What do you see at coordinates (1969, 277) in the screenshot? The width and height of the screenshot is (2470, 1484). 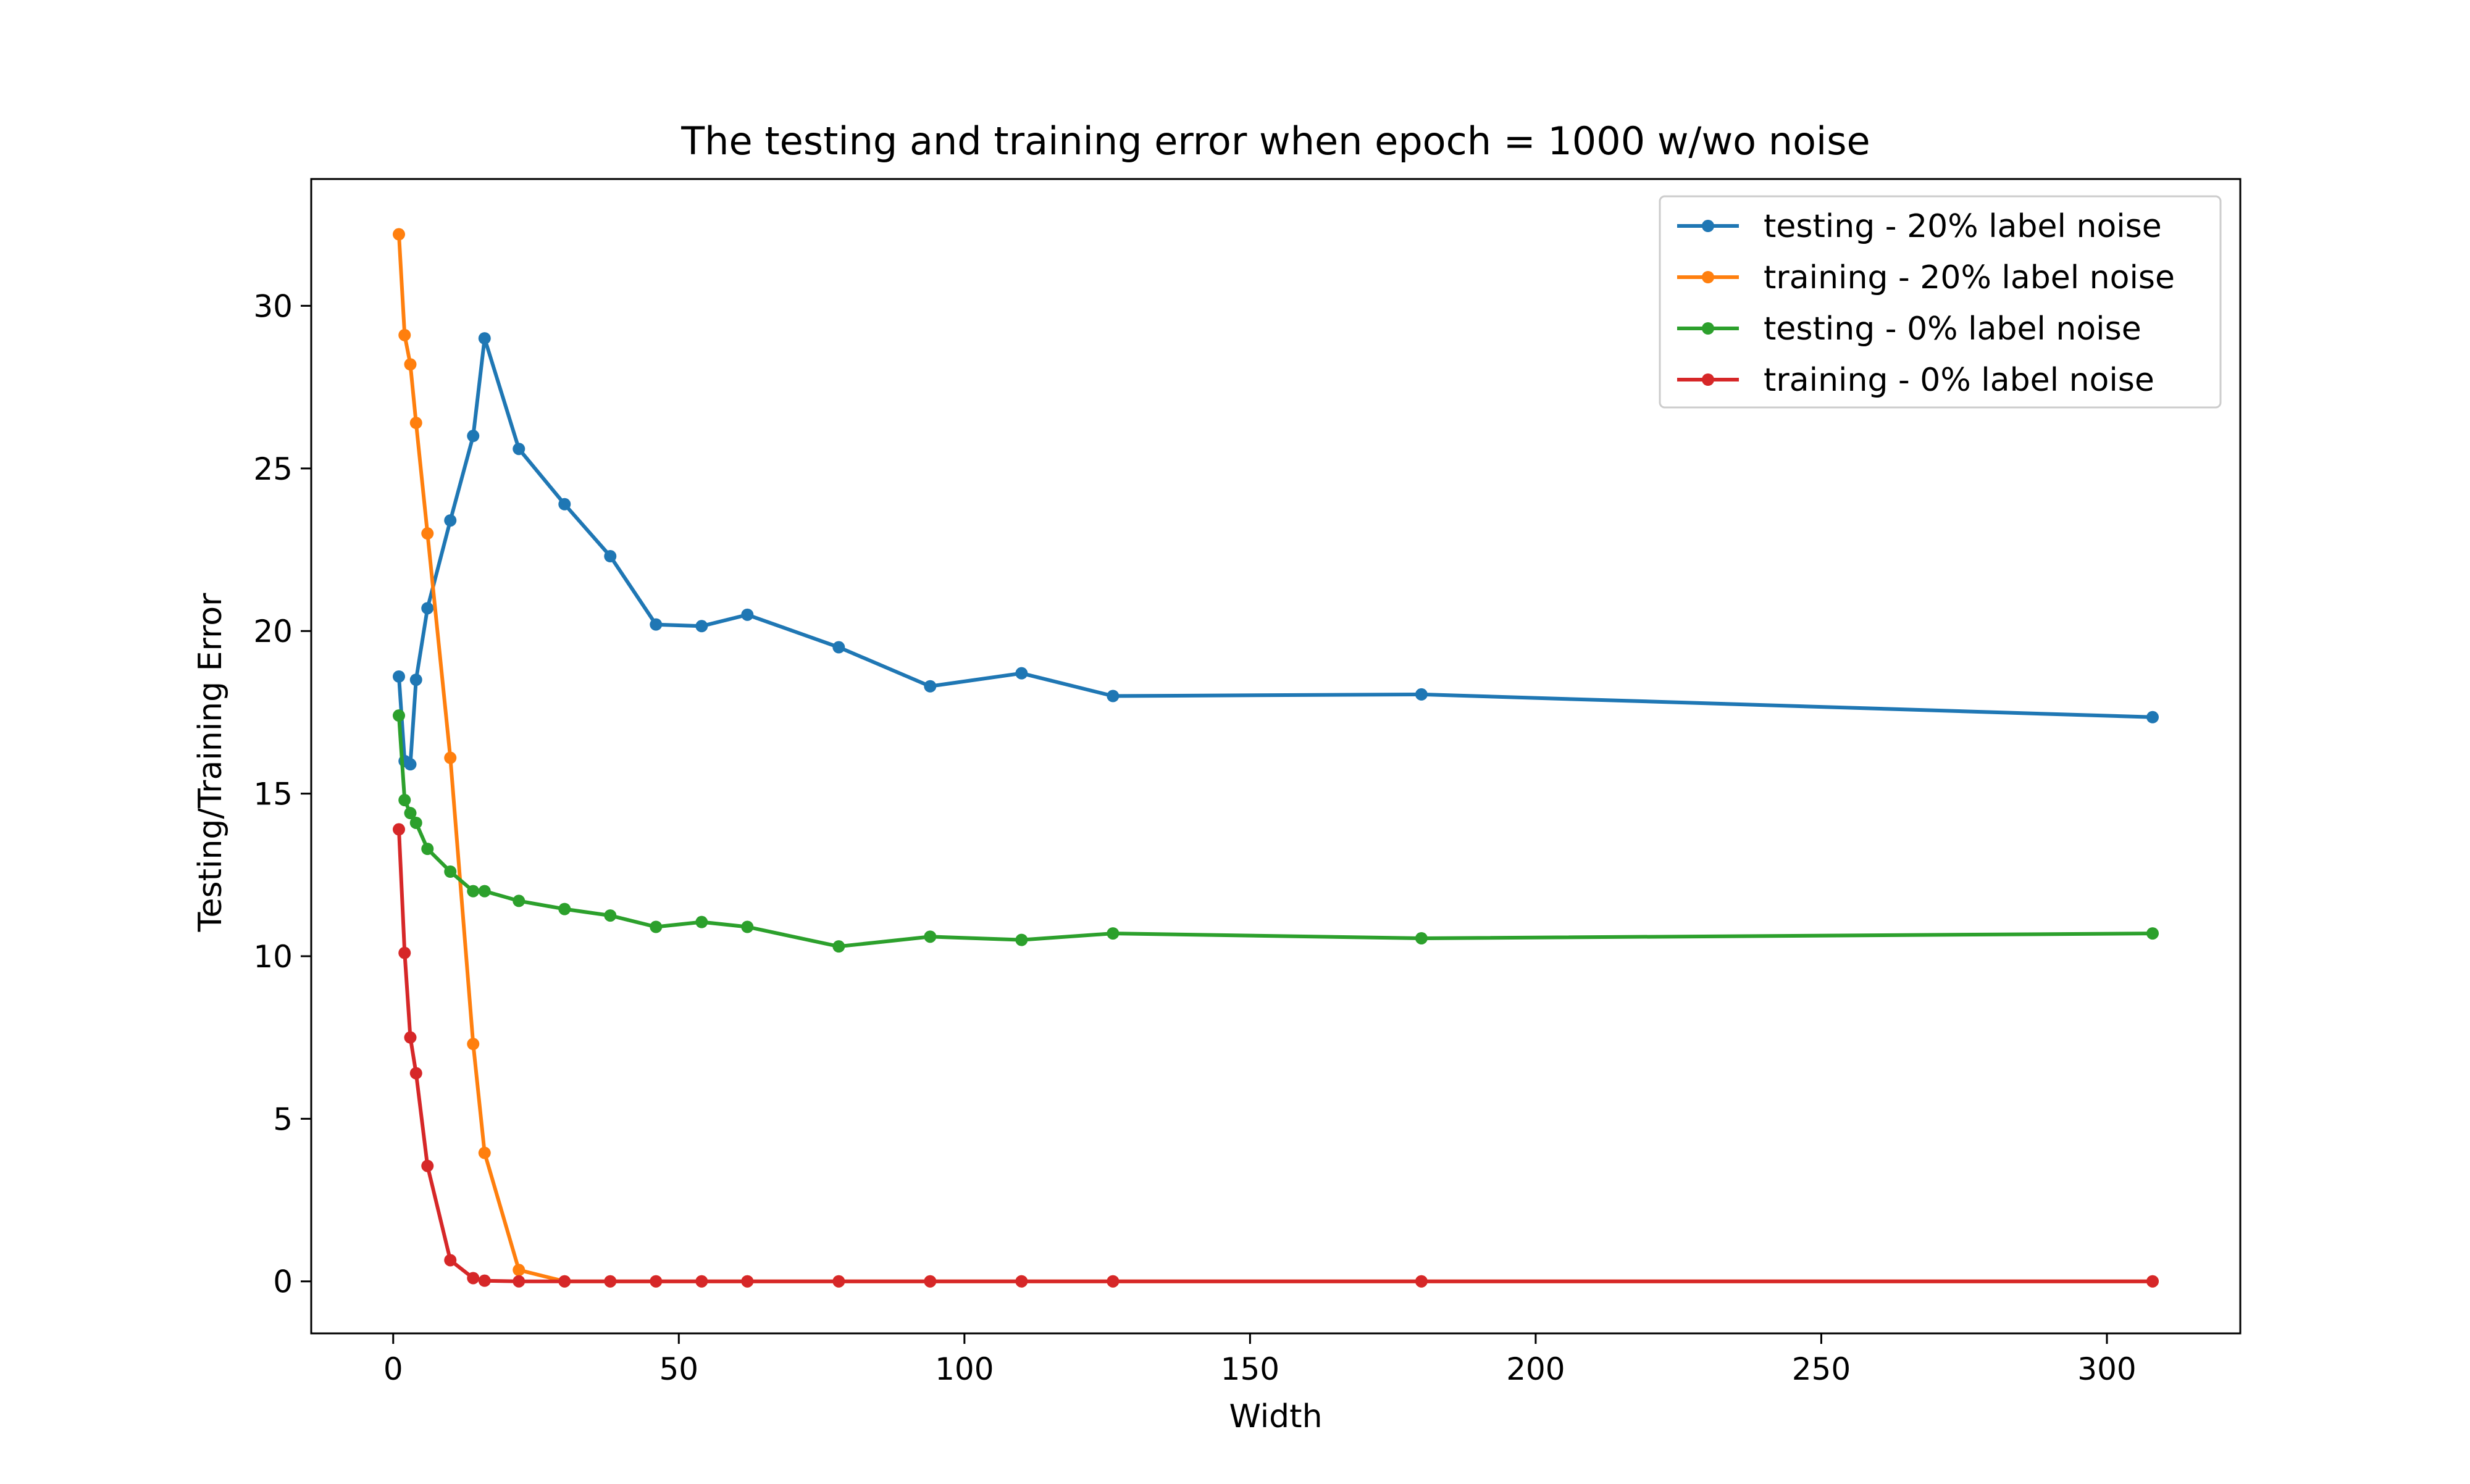 I see `legend-entry-1: training - 20% label noise` at bounding box center [1969, 277].